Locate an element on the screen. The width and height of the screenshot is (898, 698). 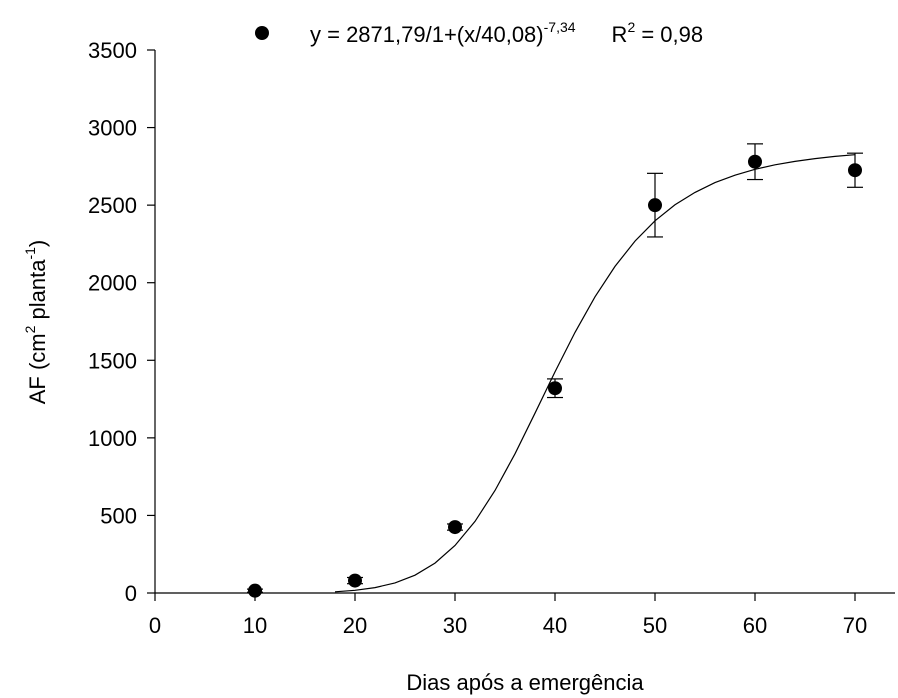
x-tick-label: 70 is located at coordinates (855, 625).